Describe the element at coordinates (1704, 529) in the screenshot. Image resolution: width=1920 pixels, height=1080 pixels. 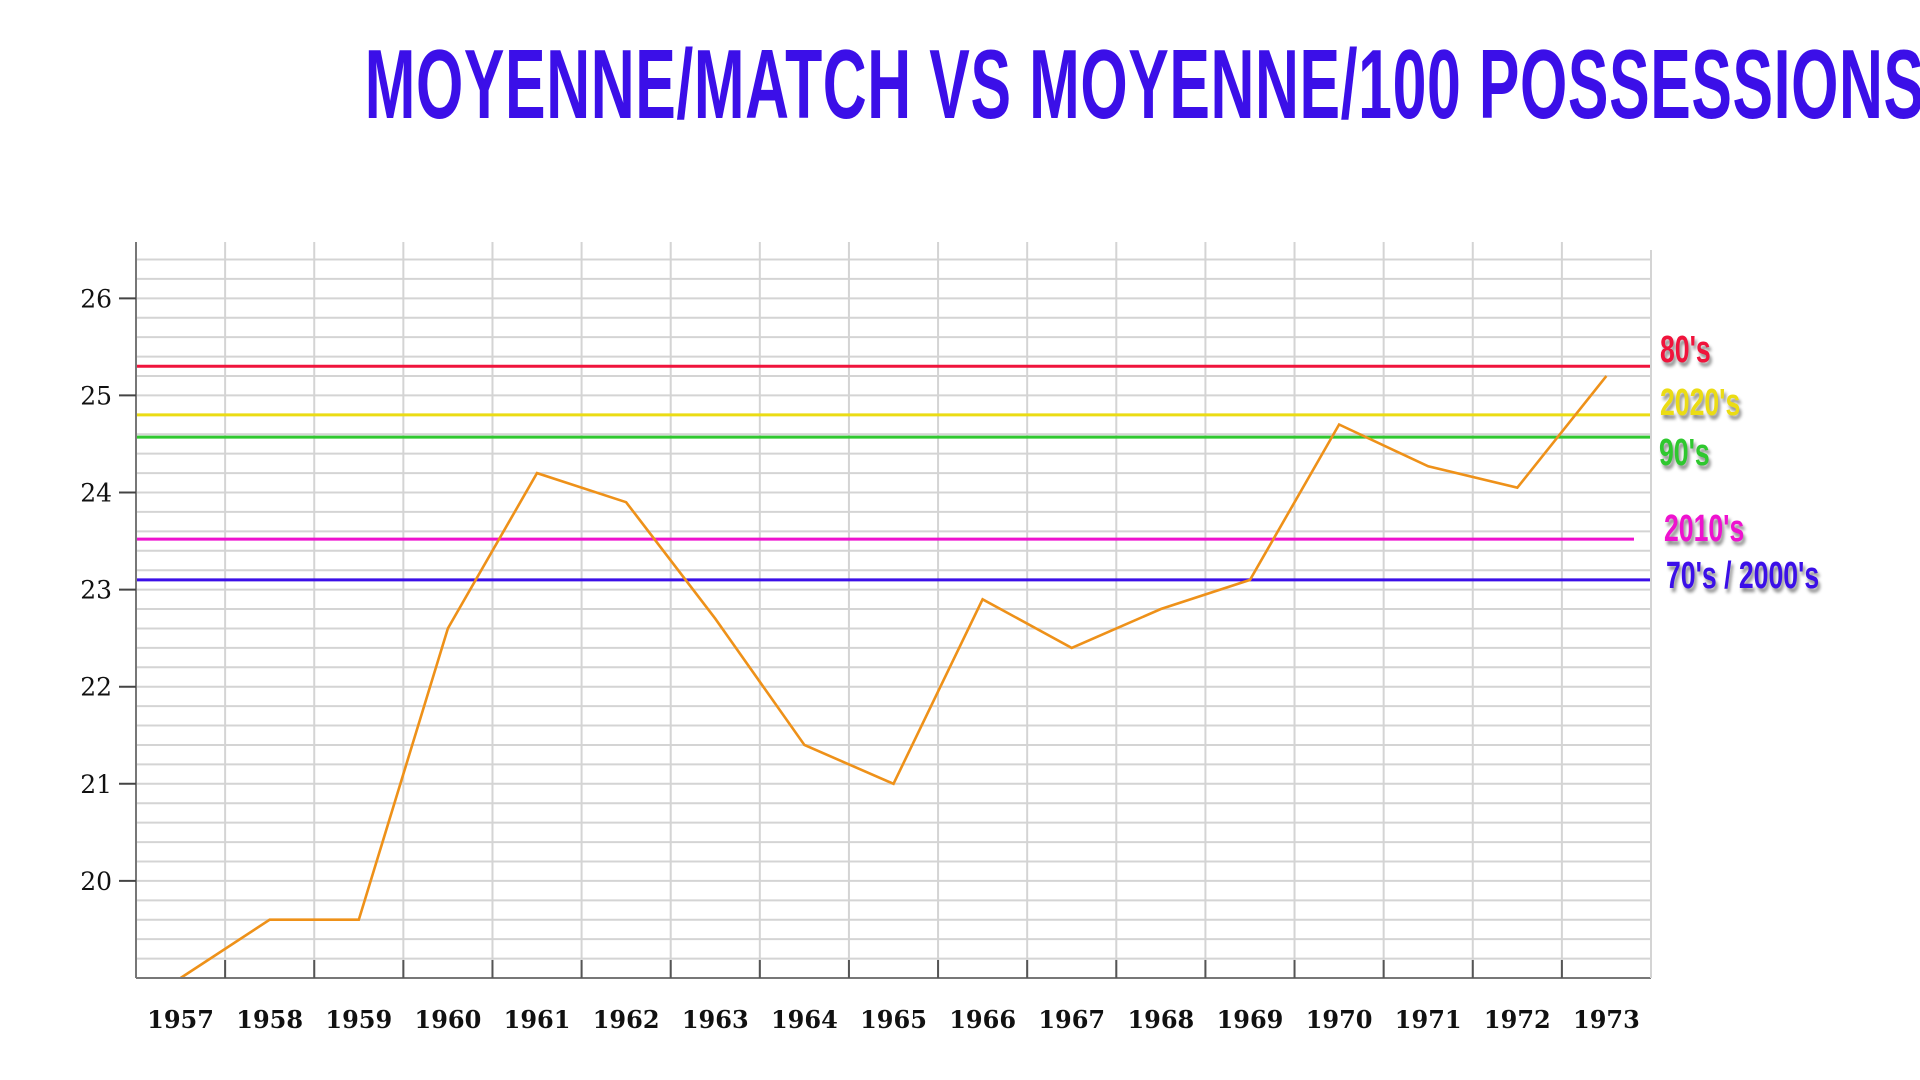
I see `ref-label-2010s: 2010's` at that location.